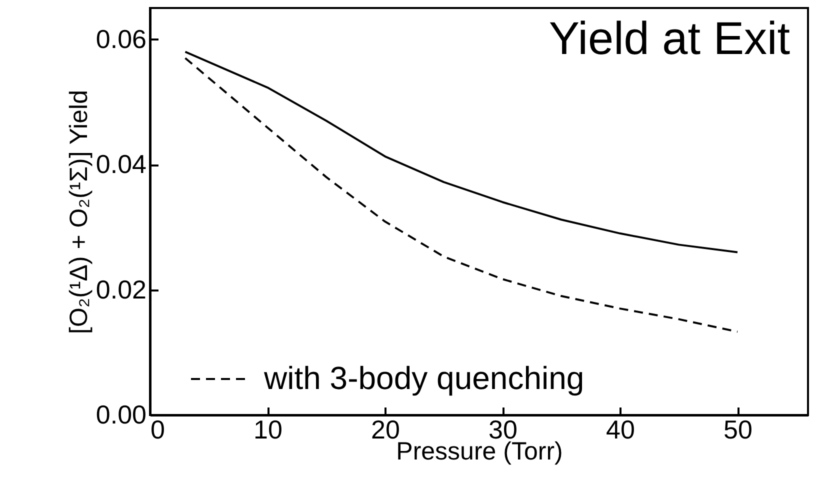 The image size is (823, 497). I want to click on x-tick-label: 10, so click(268, 429).